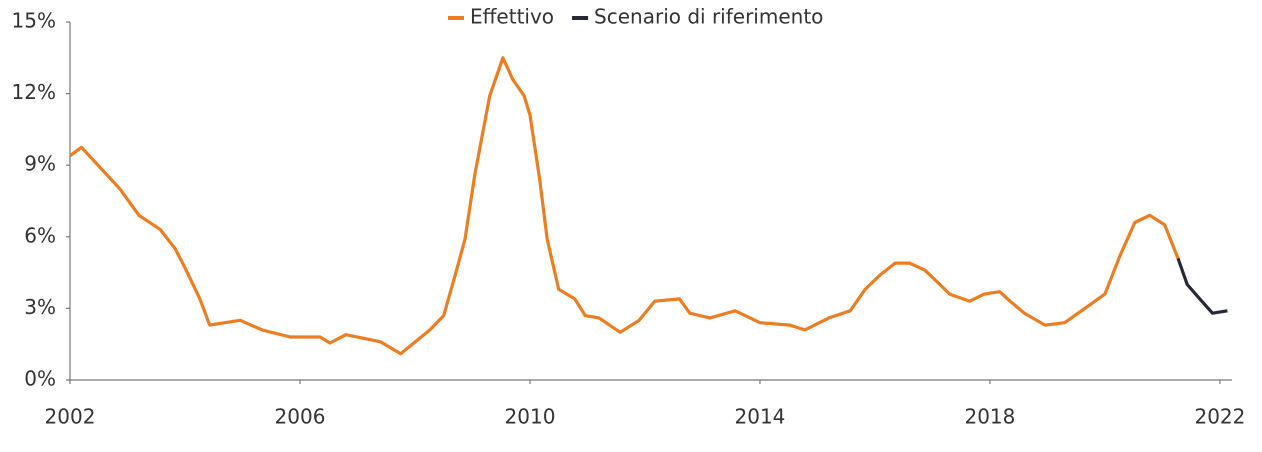  Describe the element at coordinates (40, 307) in the screenshot. I see `y-tick-label: 3%` at that location.